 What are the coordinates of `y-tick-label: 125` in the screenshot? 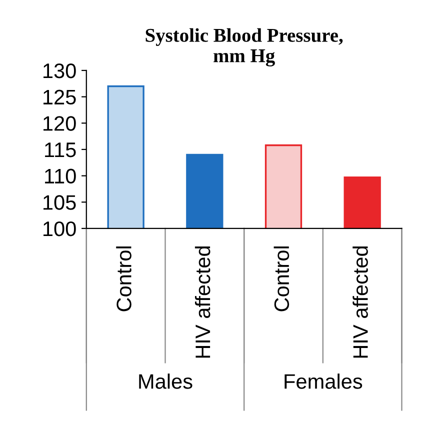 It's located at (60, 97).